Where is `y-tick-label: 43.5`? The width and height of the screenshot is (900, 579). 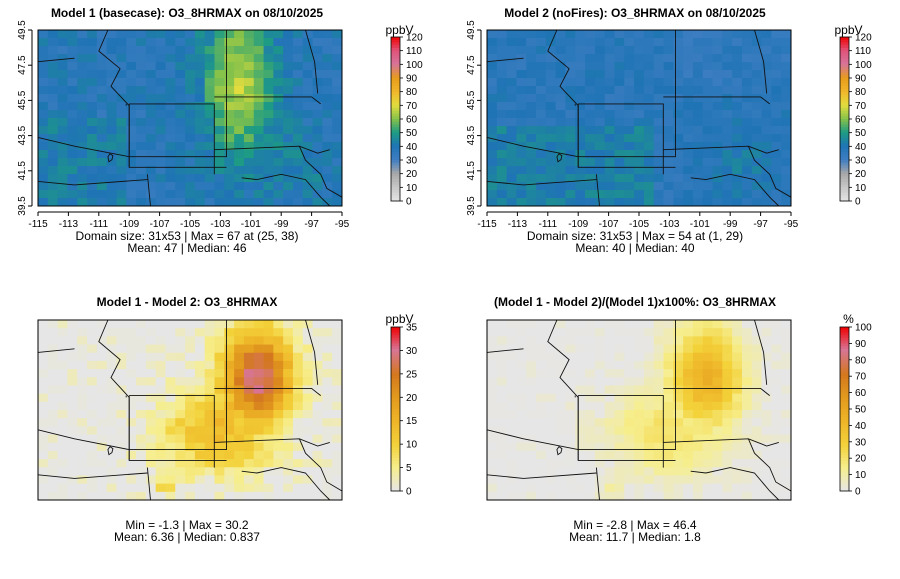 y-tick-label: 43.5 is located at coordinates (471, 135).